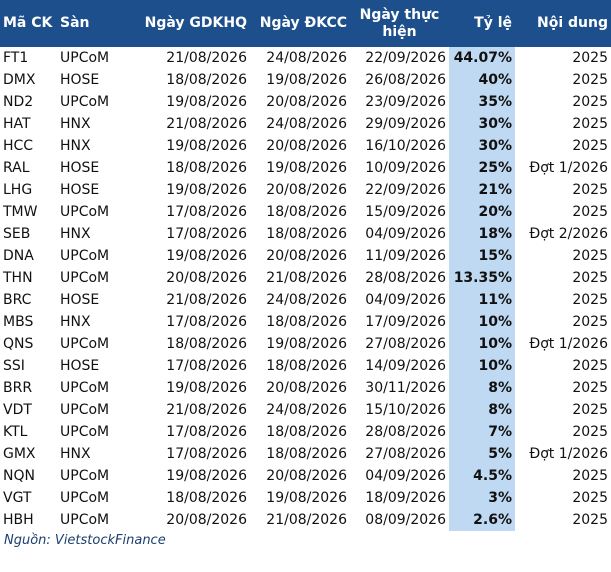 The width and height of the screenshot is (611, 572). Describe the element at coordinates (16, 168) in the screenshot. I see `table-cell: RAL` at that location.